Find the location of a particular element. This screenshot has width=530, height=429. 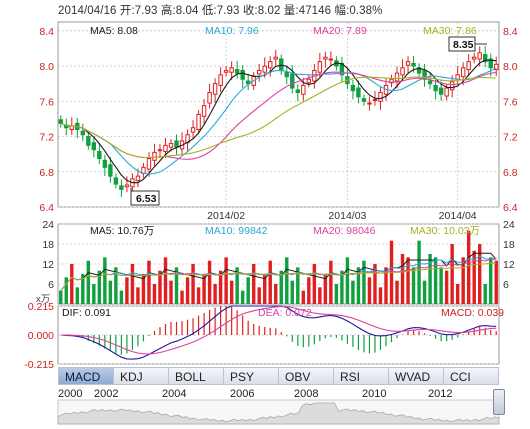

price-y-tick-left: 7.2 is located at coordinates (46, 138).